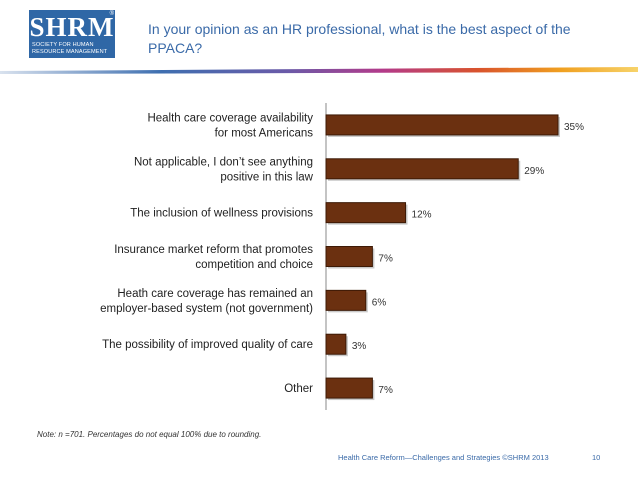 The width and height of the screenshot is (638, 479). What do you see at coordinates (254, 265) in the screenshot?
I see `category-label-line: competition and choice` at bounding box center [254, 265].